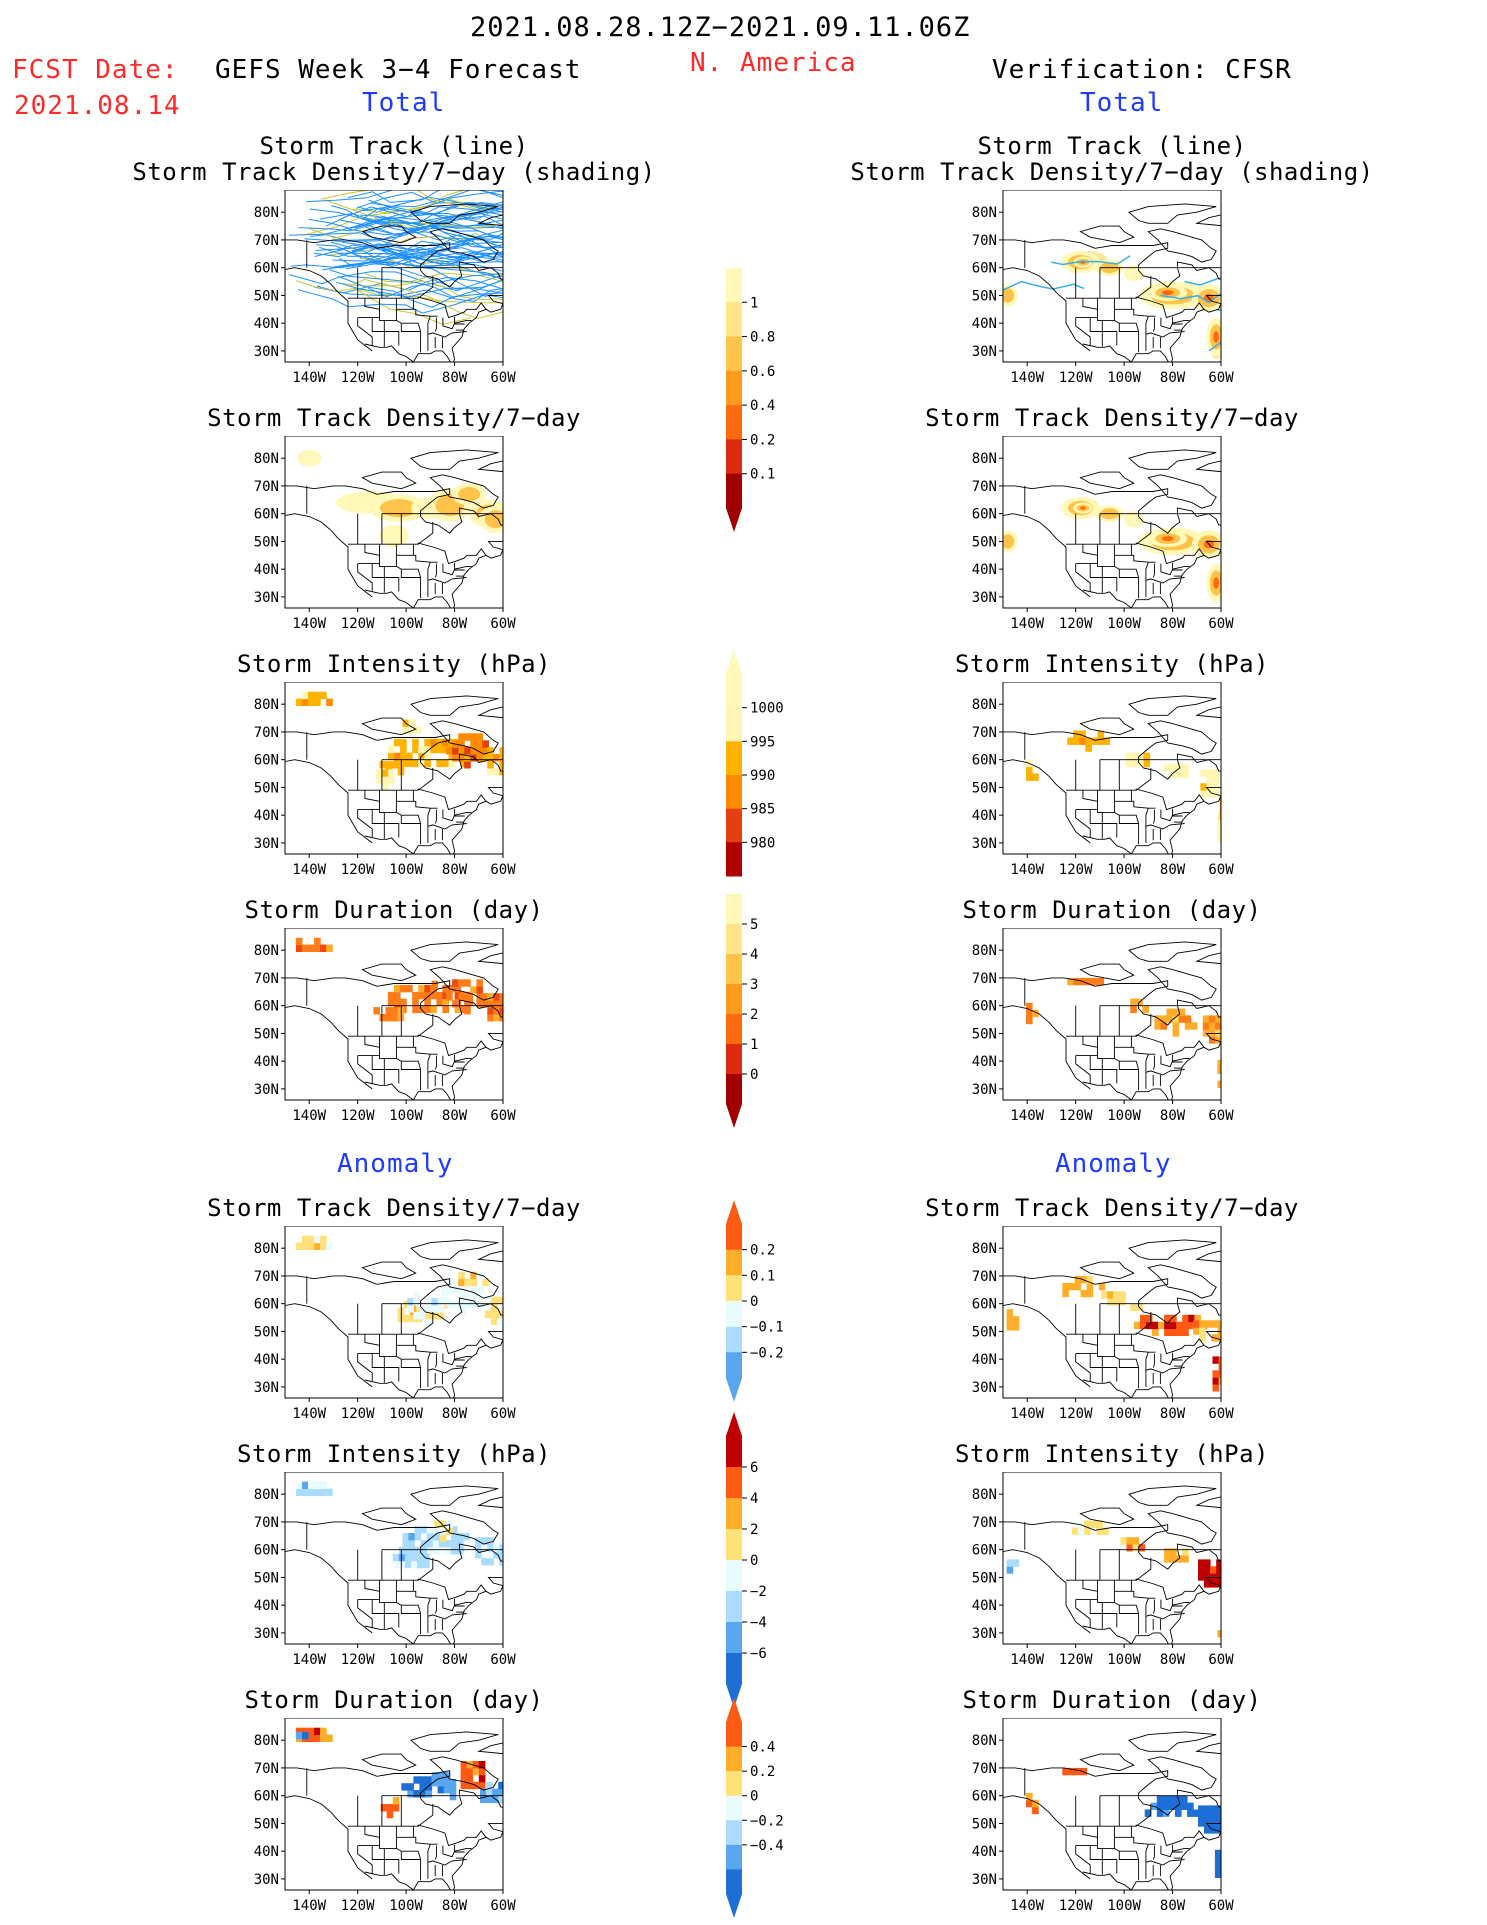 The image size is (1487, 1925). Describe the element at coordinates (734, 1696) in the screenshot. I see `colorbar-bottom-arrow` at that location.